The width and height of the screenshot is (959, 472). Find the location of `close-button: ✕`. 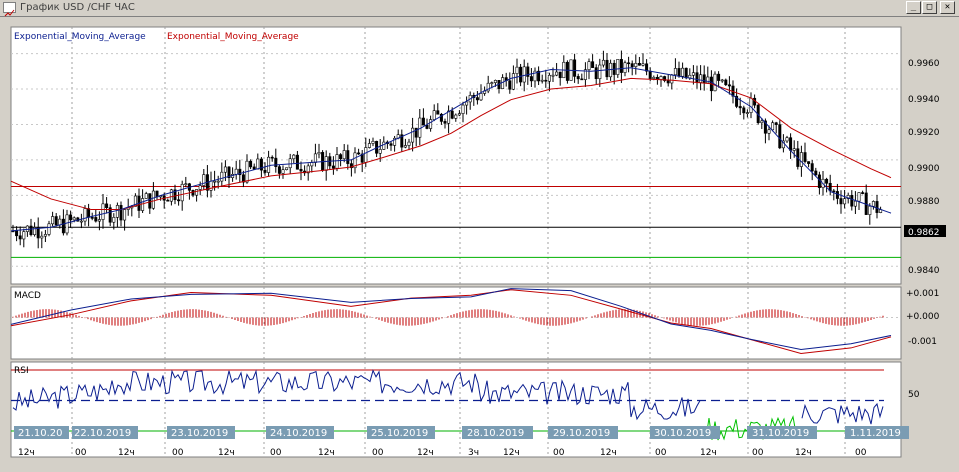

close-button: ✕ is located at coordinates (947, 7).